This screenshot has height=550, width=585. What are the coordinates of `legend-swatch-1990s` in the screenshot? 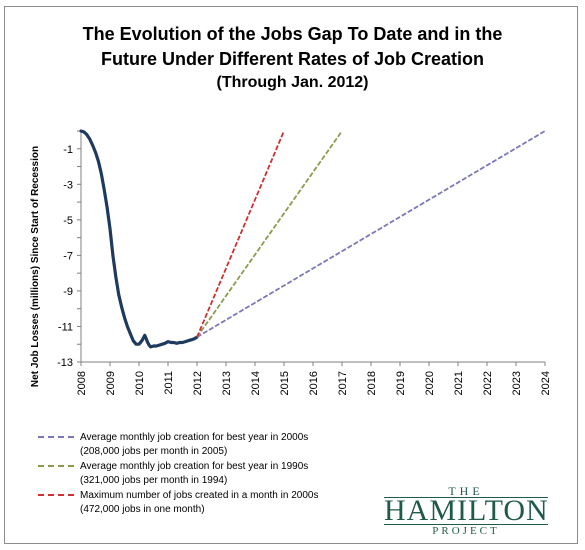 It's located at (56, 466).